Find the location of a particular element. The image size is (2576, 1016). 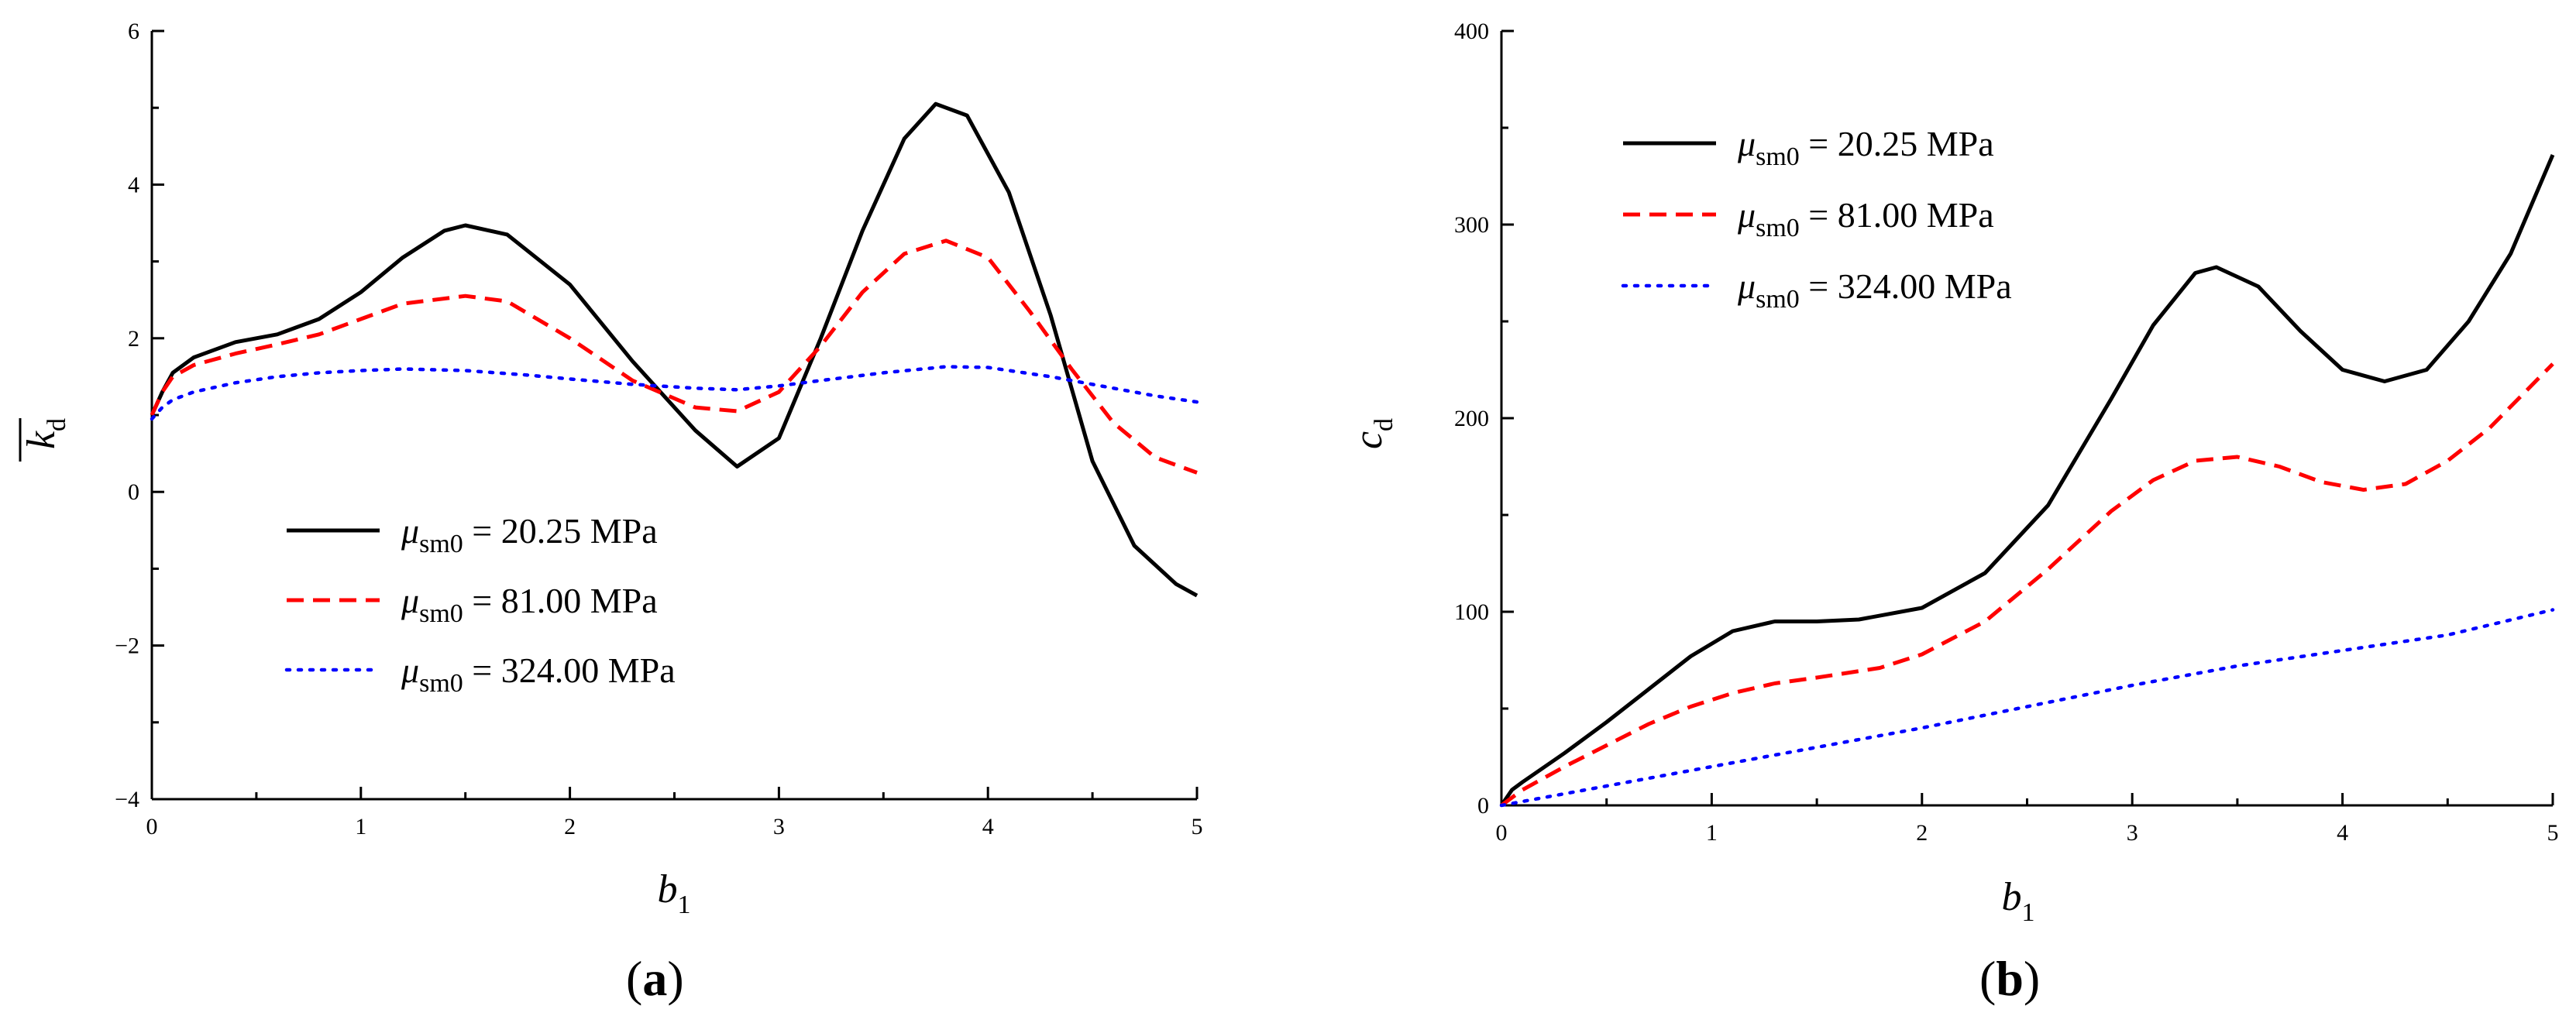

y-tick-label: 400 is located at coordinates (1471, 31).